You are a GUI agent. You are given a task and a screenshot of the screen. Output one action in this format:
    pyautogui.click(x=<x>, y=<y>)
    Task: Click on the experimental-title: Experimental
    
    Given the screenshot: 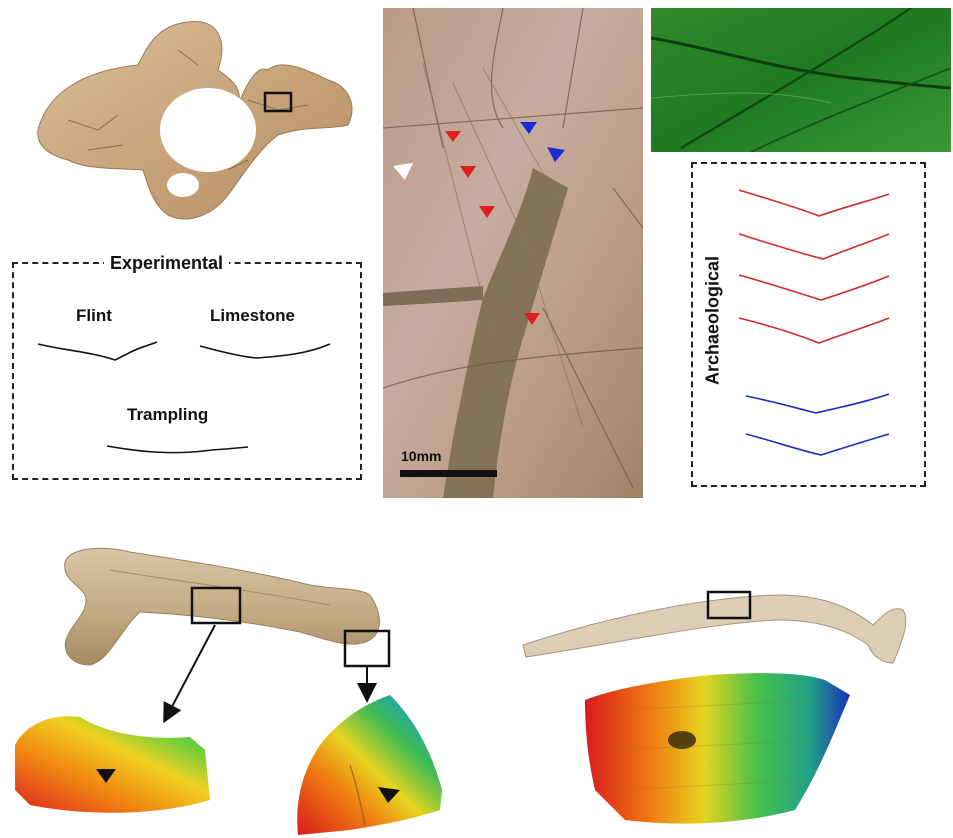 What is the action you would take?
    pyautogui.click(x=167, y=263)
    